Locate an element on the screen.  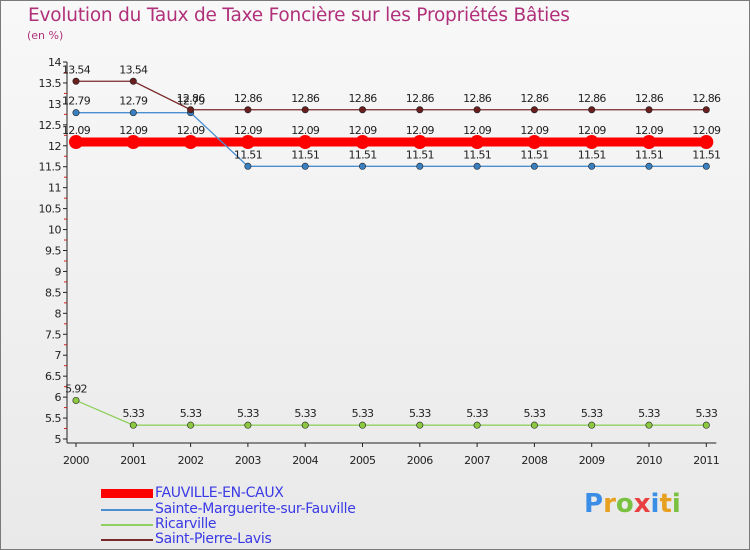
y-tick-label: 8 is located at coordinates (58, 313).